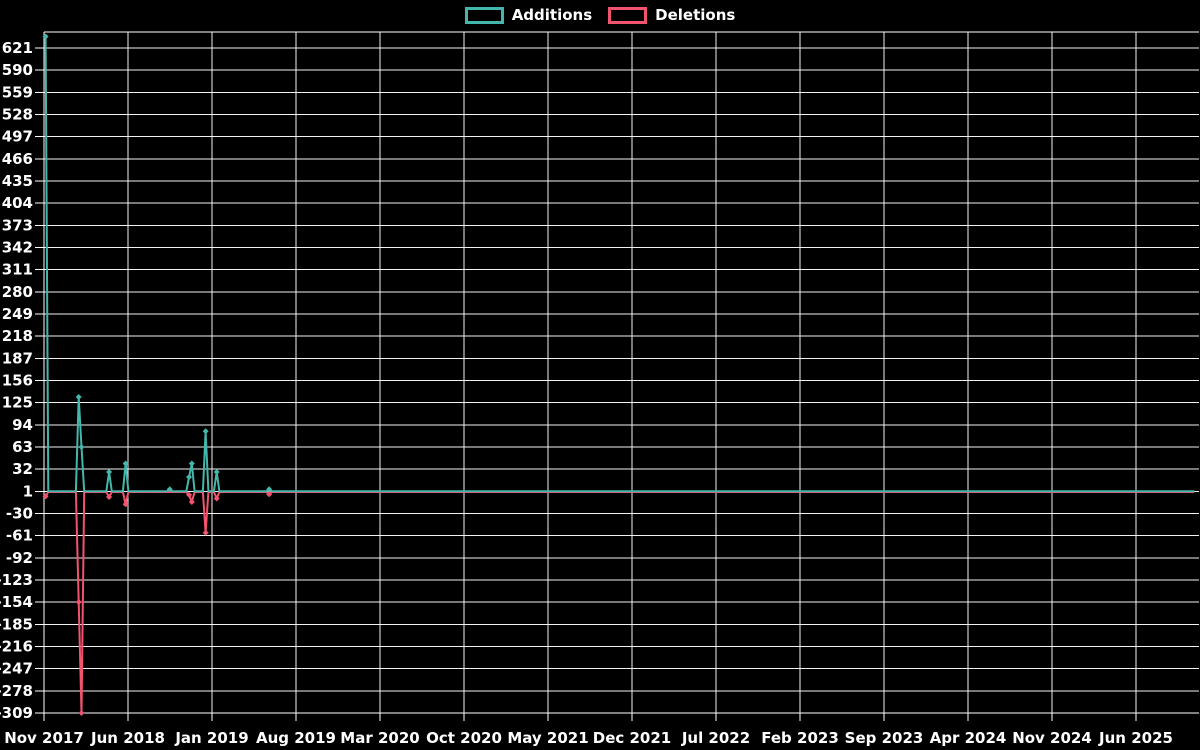 Image resolution: width=1200 pixels, height=750 pixels. What do you see at coordinates (547, 738) in the screenshot?
I see `x-tick-label: May 2021` at bounding box center [547, 738].